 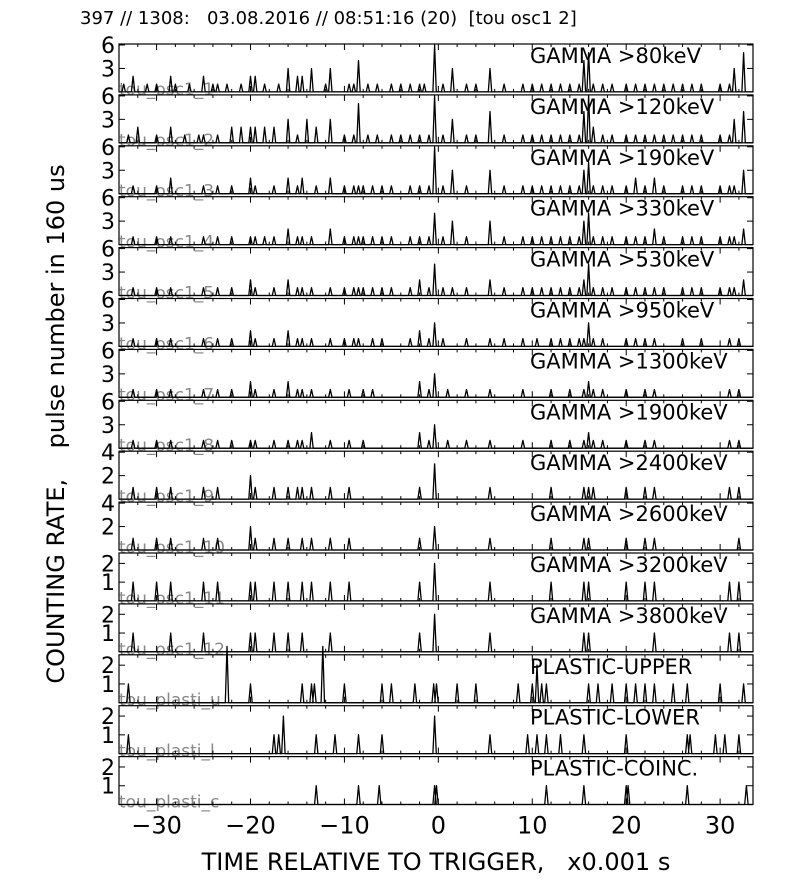 I want to click on panel-tou-osc1-3: tou_osc1_336 GAMMA >190keV, so click(x=427, y=169).